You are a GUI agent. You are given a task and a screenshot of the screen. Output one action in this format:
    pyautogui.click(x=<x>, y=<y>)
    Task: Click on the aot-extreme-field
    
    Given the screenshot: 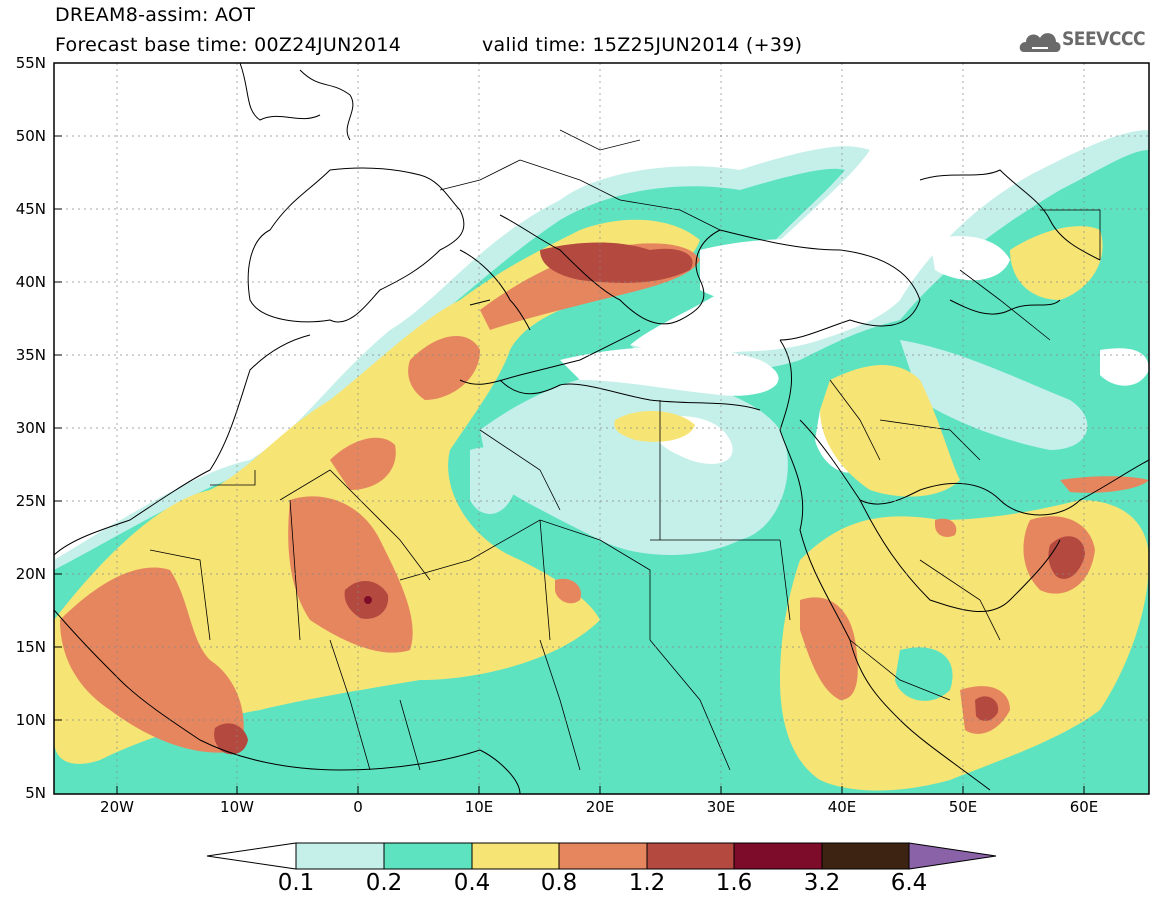 What is the action you would take?
    pyautogui.click(x=368, y=600)
    